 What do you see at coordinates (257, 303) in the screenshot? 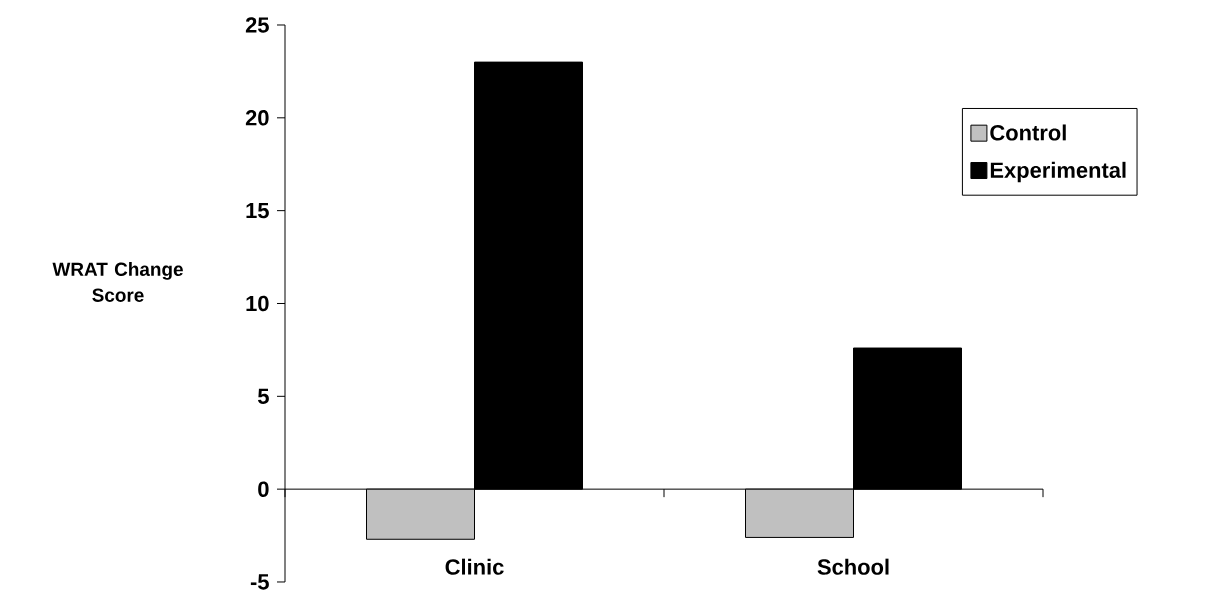
I see `y-tick-label: 10` at bounding box center [257, 303].